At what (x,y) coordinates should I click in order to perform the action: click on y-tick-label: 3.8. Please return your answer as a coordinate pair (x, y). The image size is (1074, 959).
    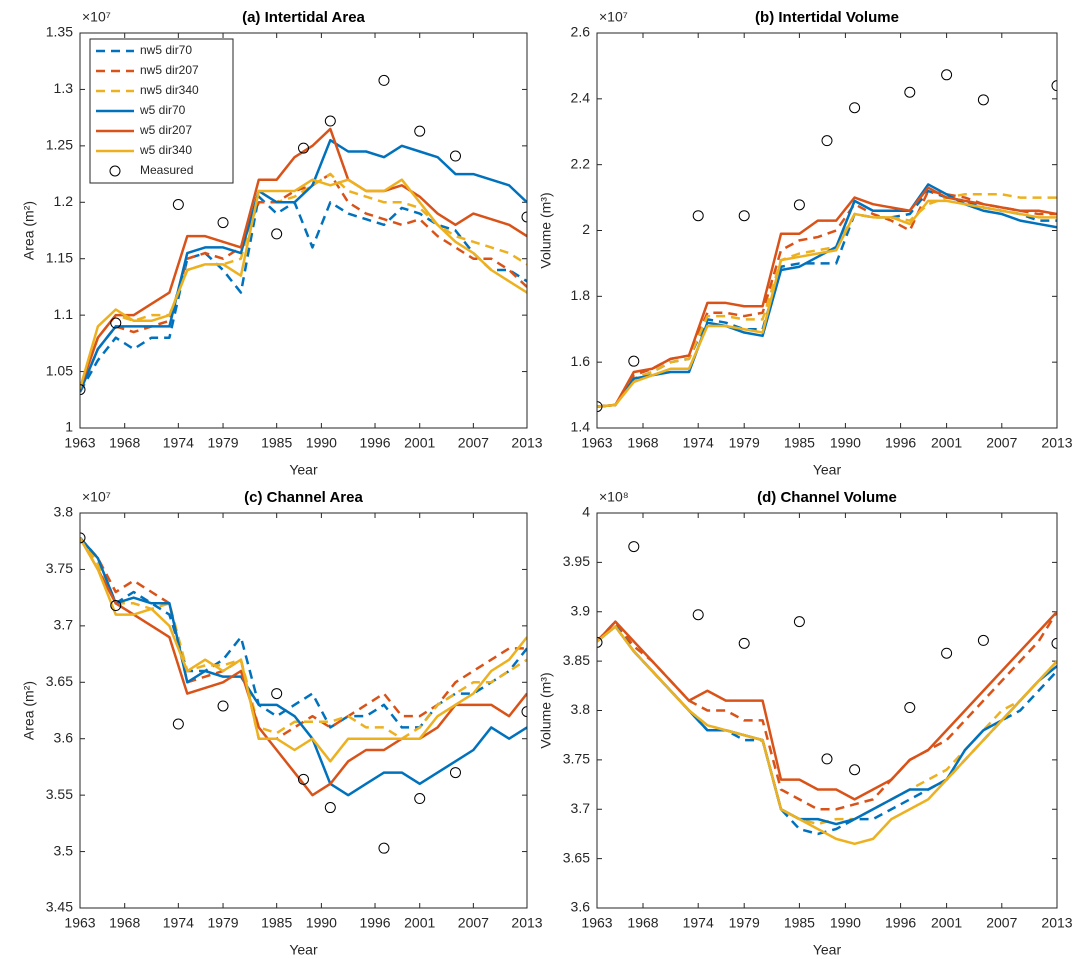
    Looking at the image, I should click on (64, 512).